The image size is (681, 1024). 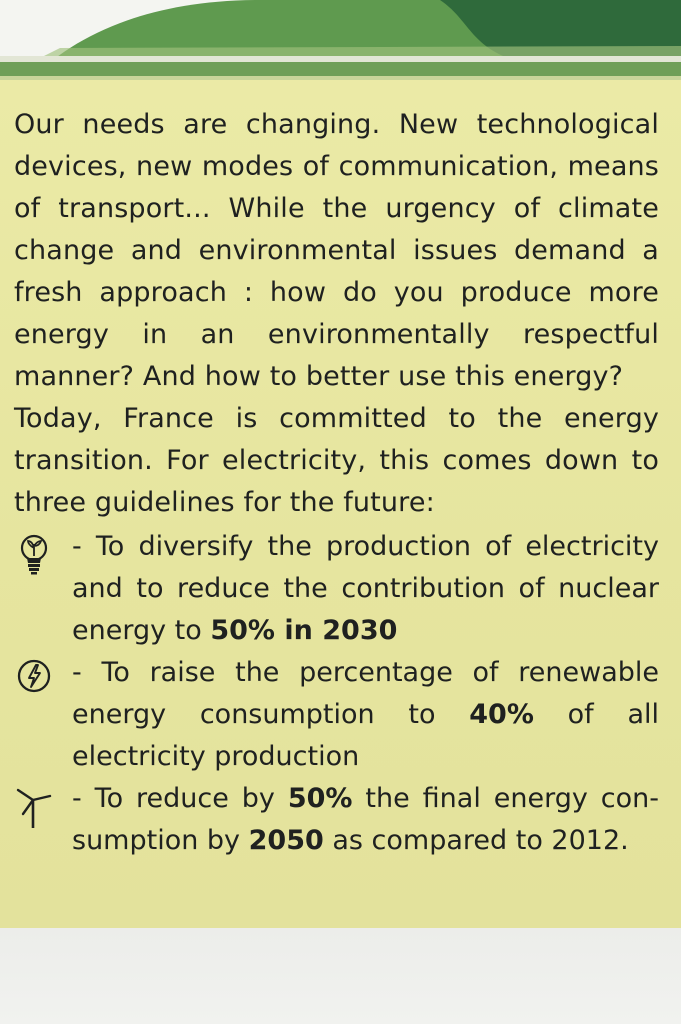 What do you see at coordinates (340, 976) in the screenshot?
I see `bottom-wall` at bounding box center [340, 976].